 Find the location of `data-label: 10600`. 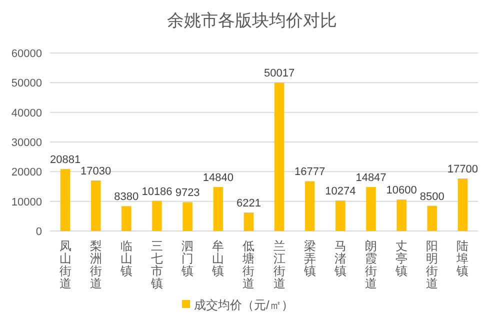

data-label: 10600 is located at coordinates (401, 190).